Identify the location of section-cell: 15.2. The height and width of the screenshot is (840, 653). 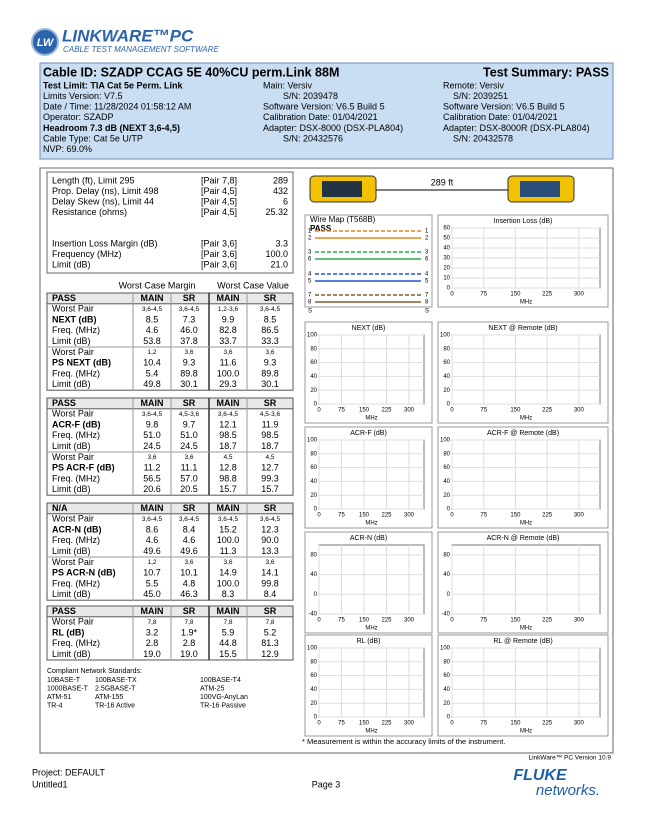
(228, 529).